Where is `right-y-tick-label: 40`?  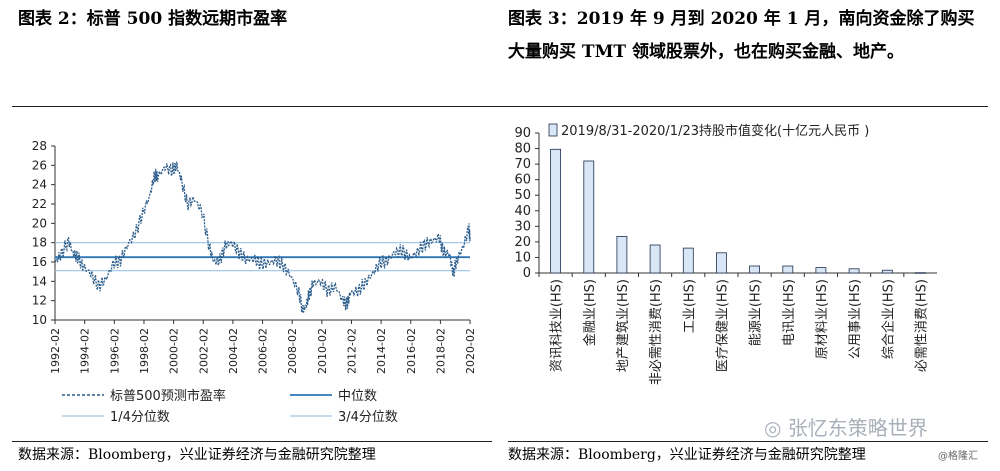 right-y-tick-label: 40 is located at coordinates (522, 211).